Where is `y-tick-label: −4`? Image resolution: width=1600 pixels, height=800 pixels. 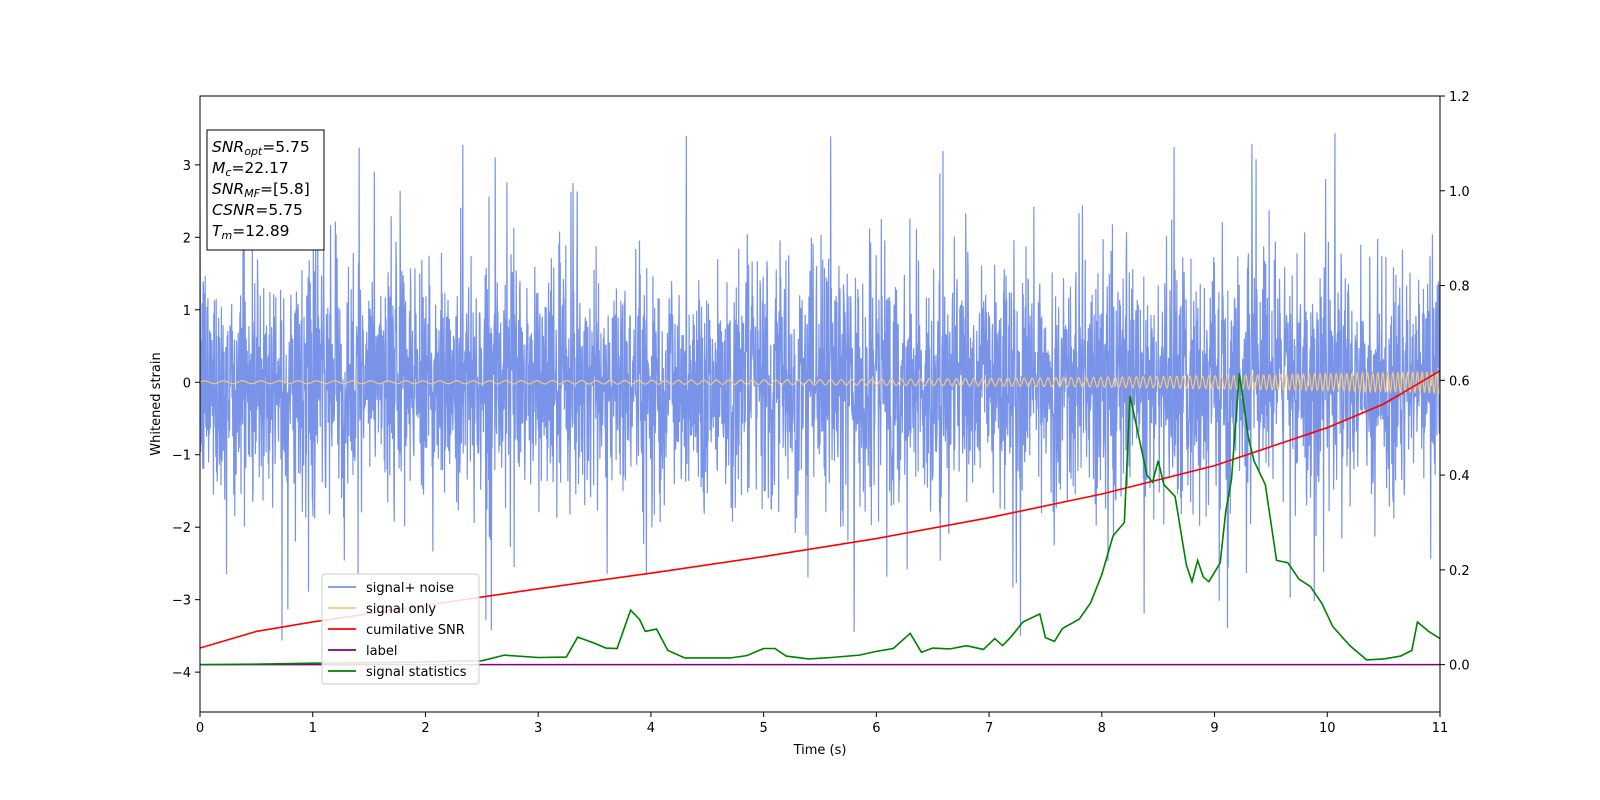
y-tick-label: −4 is located at coordinates (181, 673).